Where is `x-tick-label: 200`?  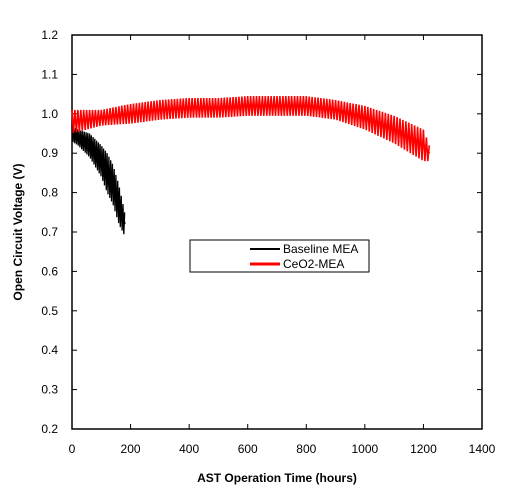 x-tick-label: 200 is located at coordinates (131, 449).